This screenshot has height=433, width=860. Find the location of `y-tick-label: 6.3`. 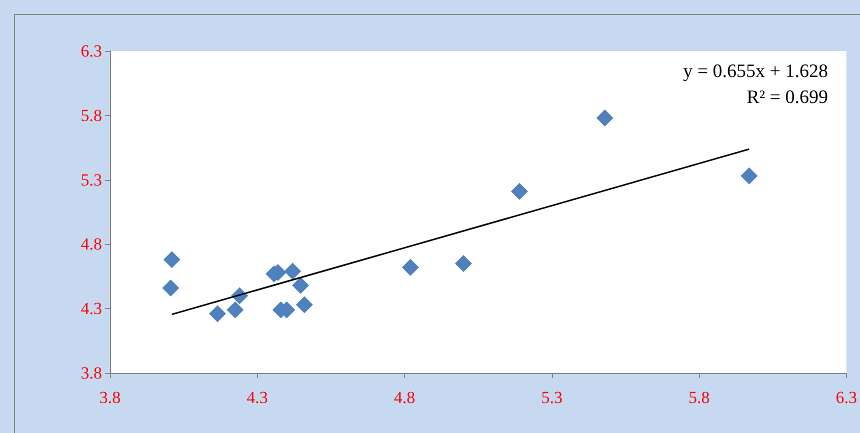

y-tick-label: 6.3 is located at coordinates (91, 51).